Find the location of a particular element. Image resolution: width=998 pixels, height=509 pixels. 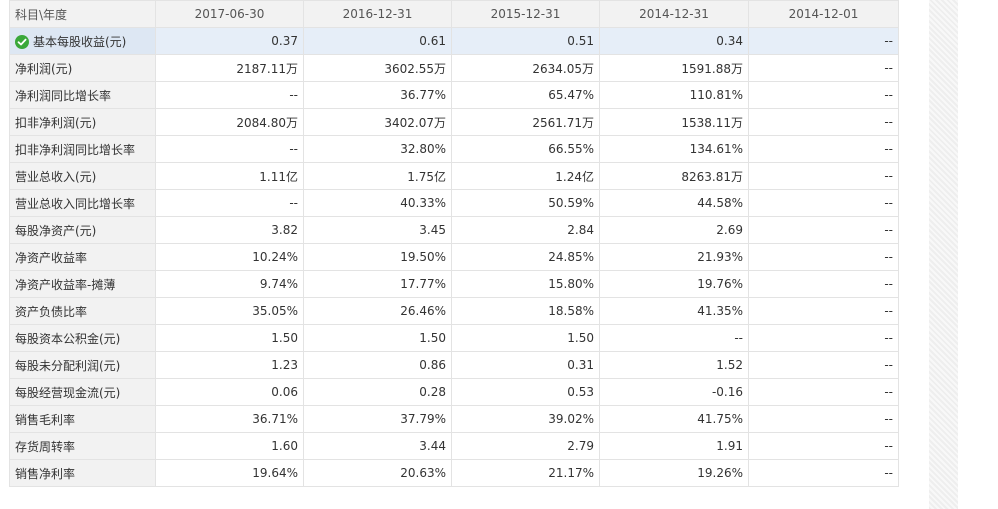

value-cell: 0.61 is located at coordinates (377, 41).